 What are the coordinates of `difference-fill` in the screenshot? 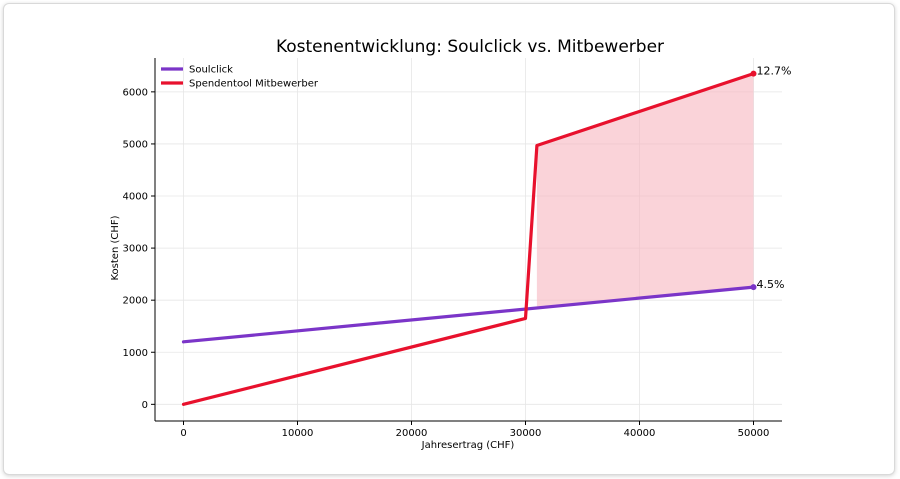 It's located at (645, 190).